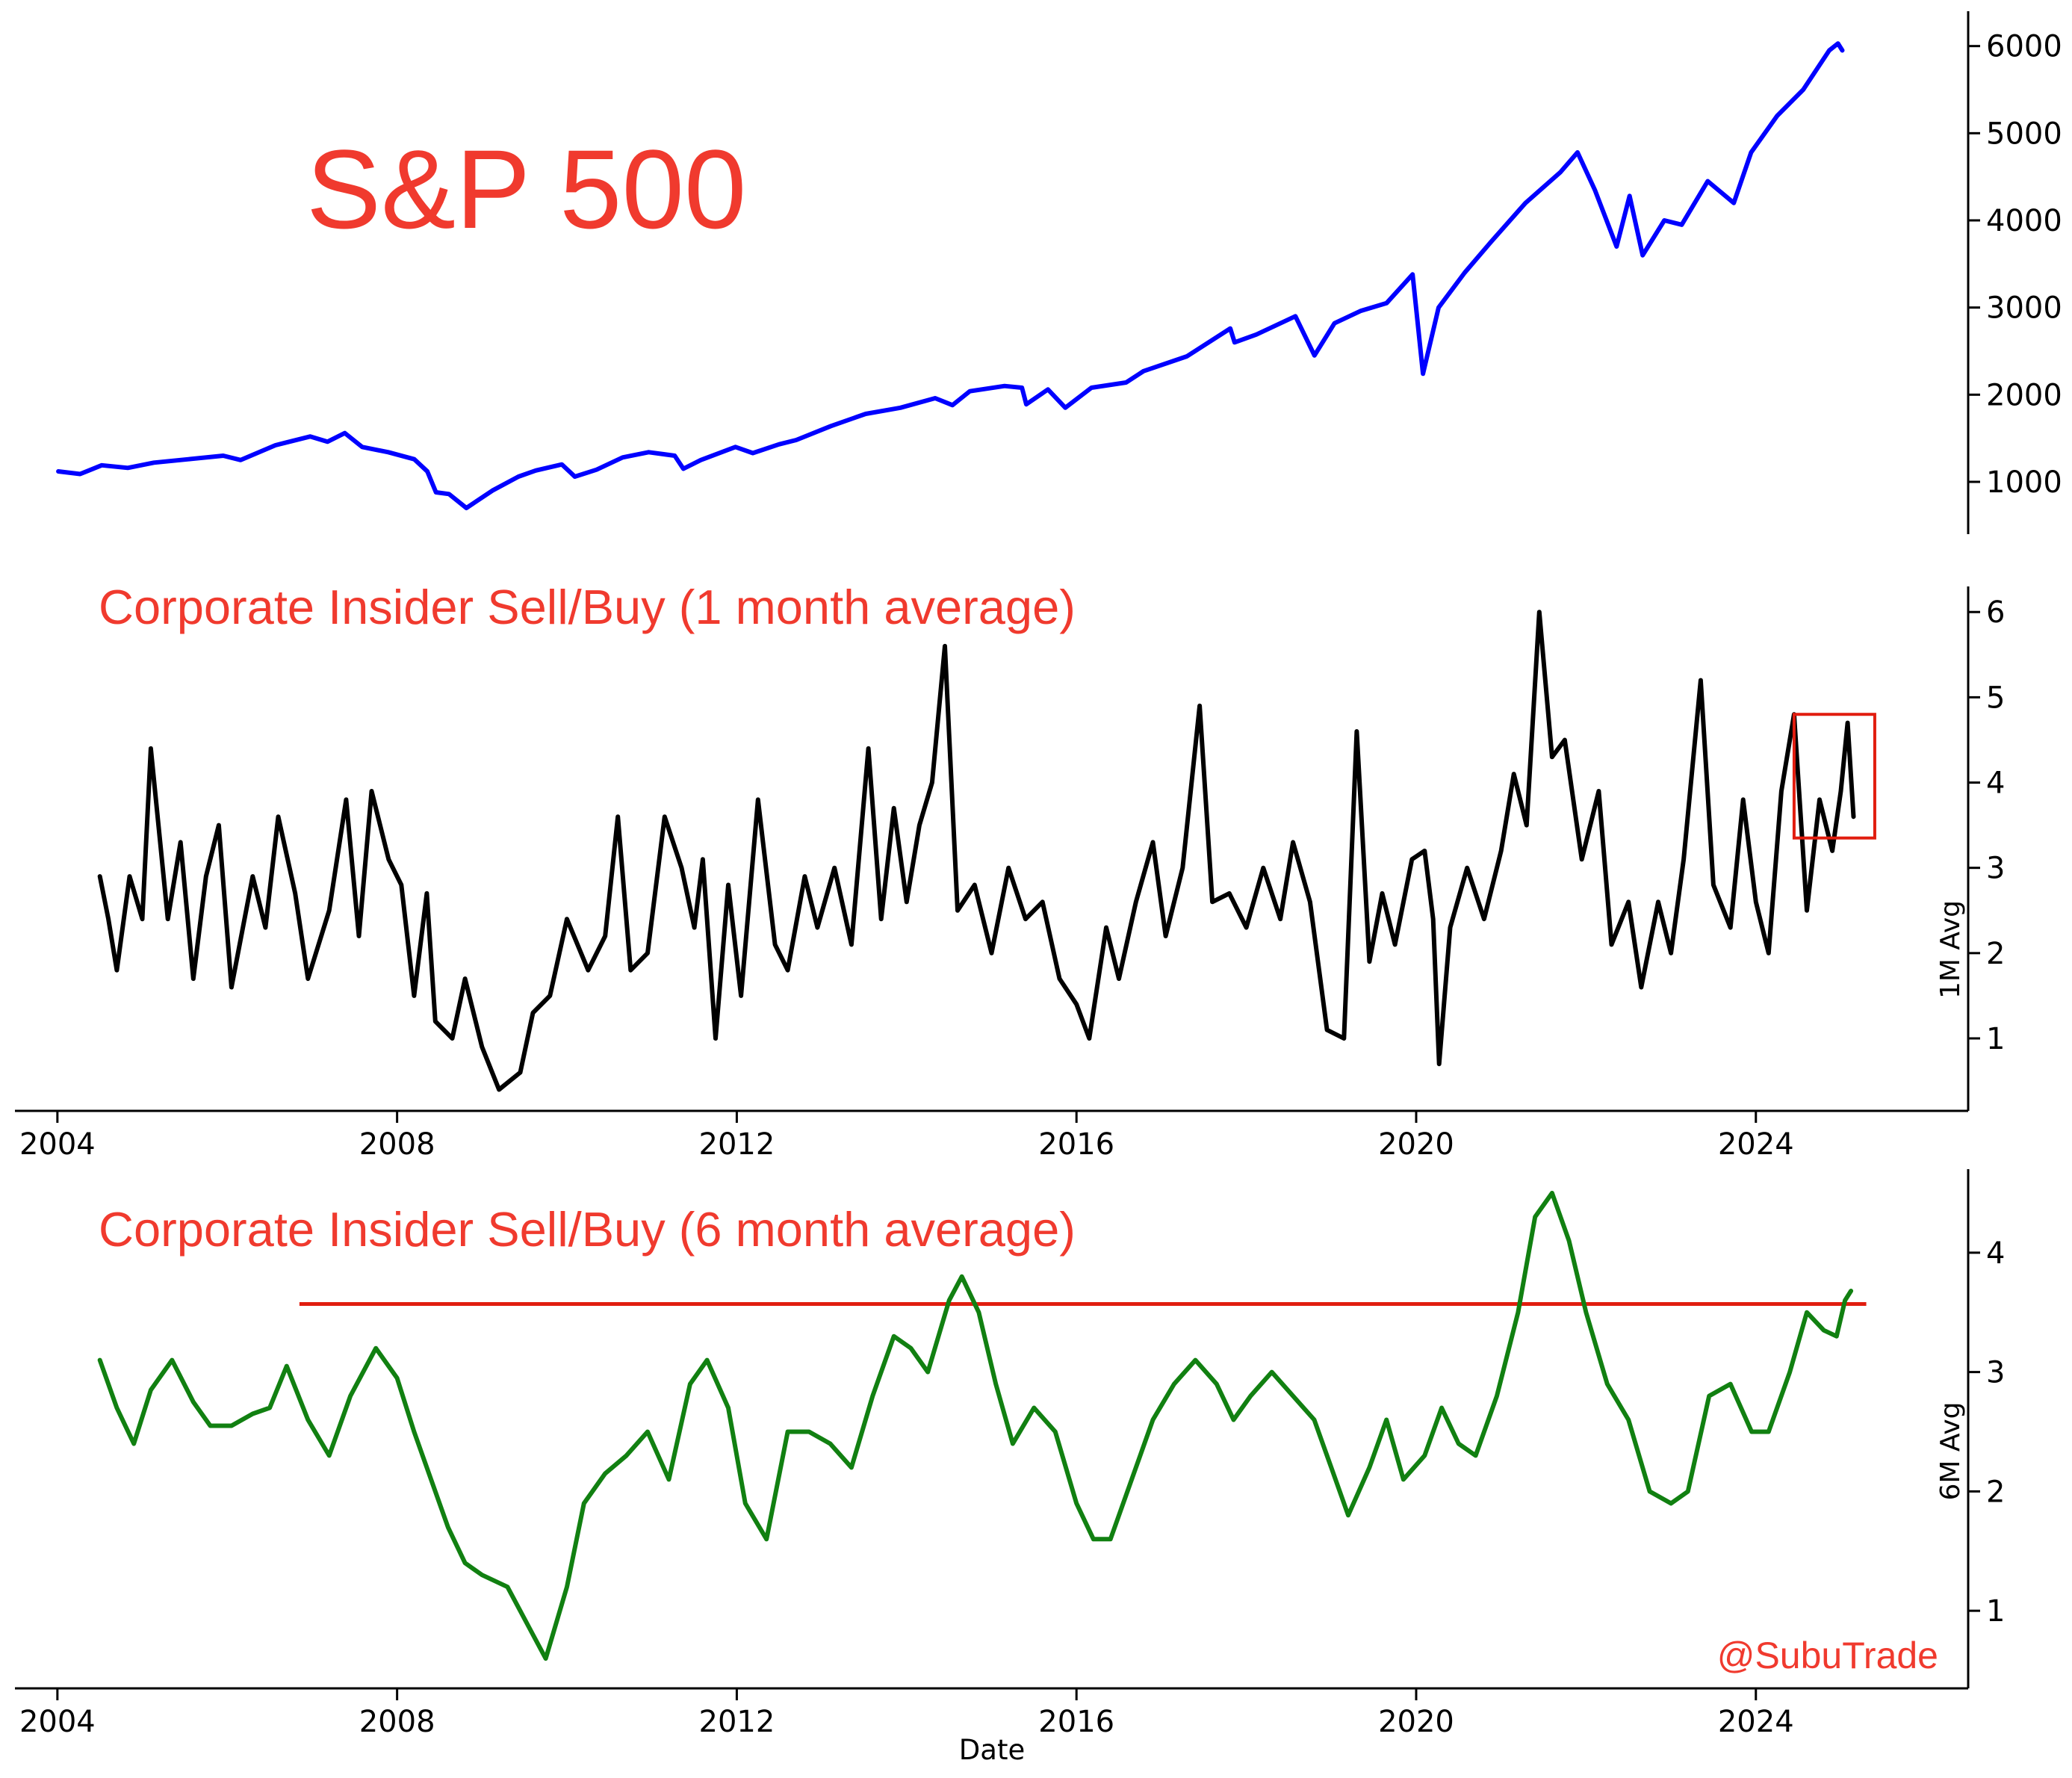 This screenshot has height=1778, width=2072. What do you see at coordinates (2024, 134) in the screenshot?
I see `sp500-y-tick-label: 5000` at bounding box center [2024, 134].